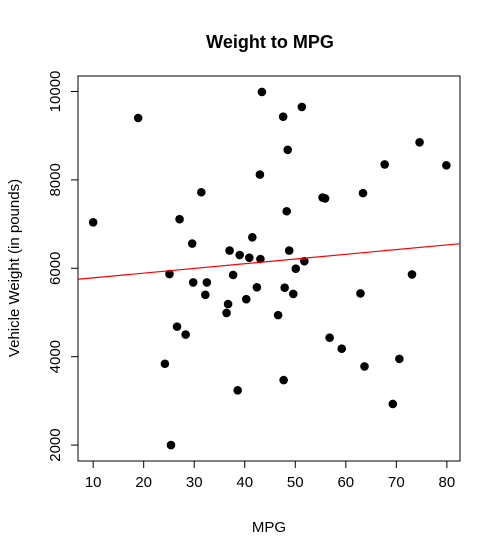  I want to click on x-axis-label: MPG, so click(269, 527).